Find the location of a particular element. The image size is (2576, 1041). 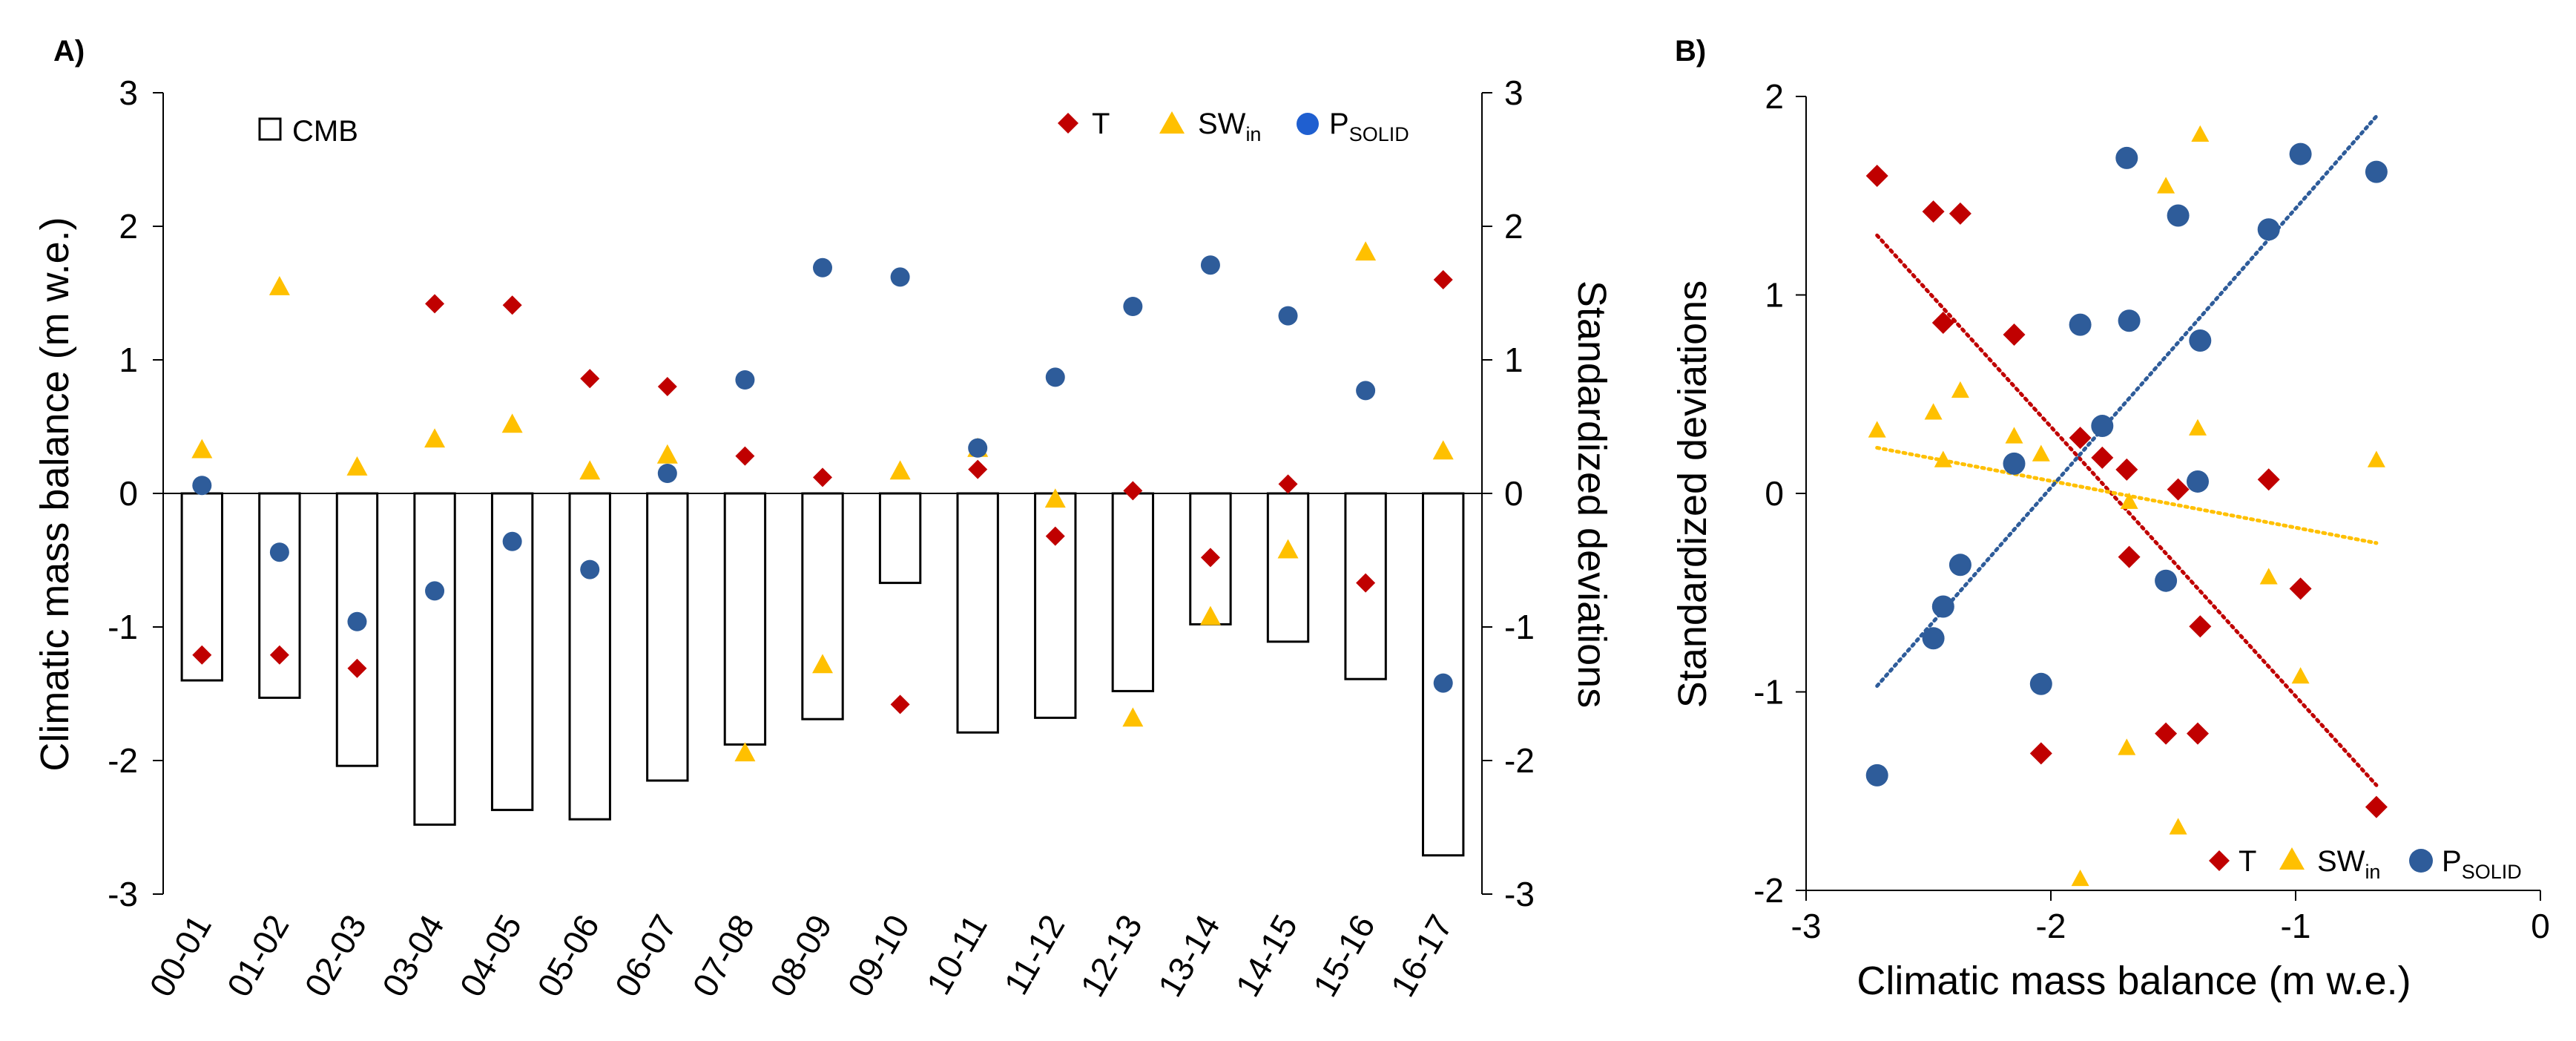

legend-b-sw-subscript: in is located at coordinates (2373, 872).